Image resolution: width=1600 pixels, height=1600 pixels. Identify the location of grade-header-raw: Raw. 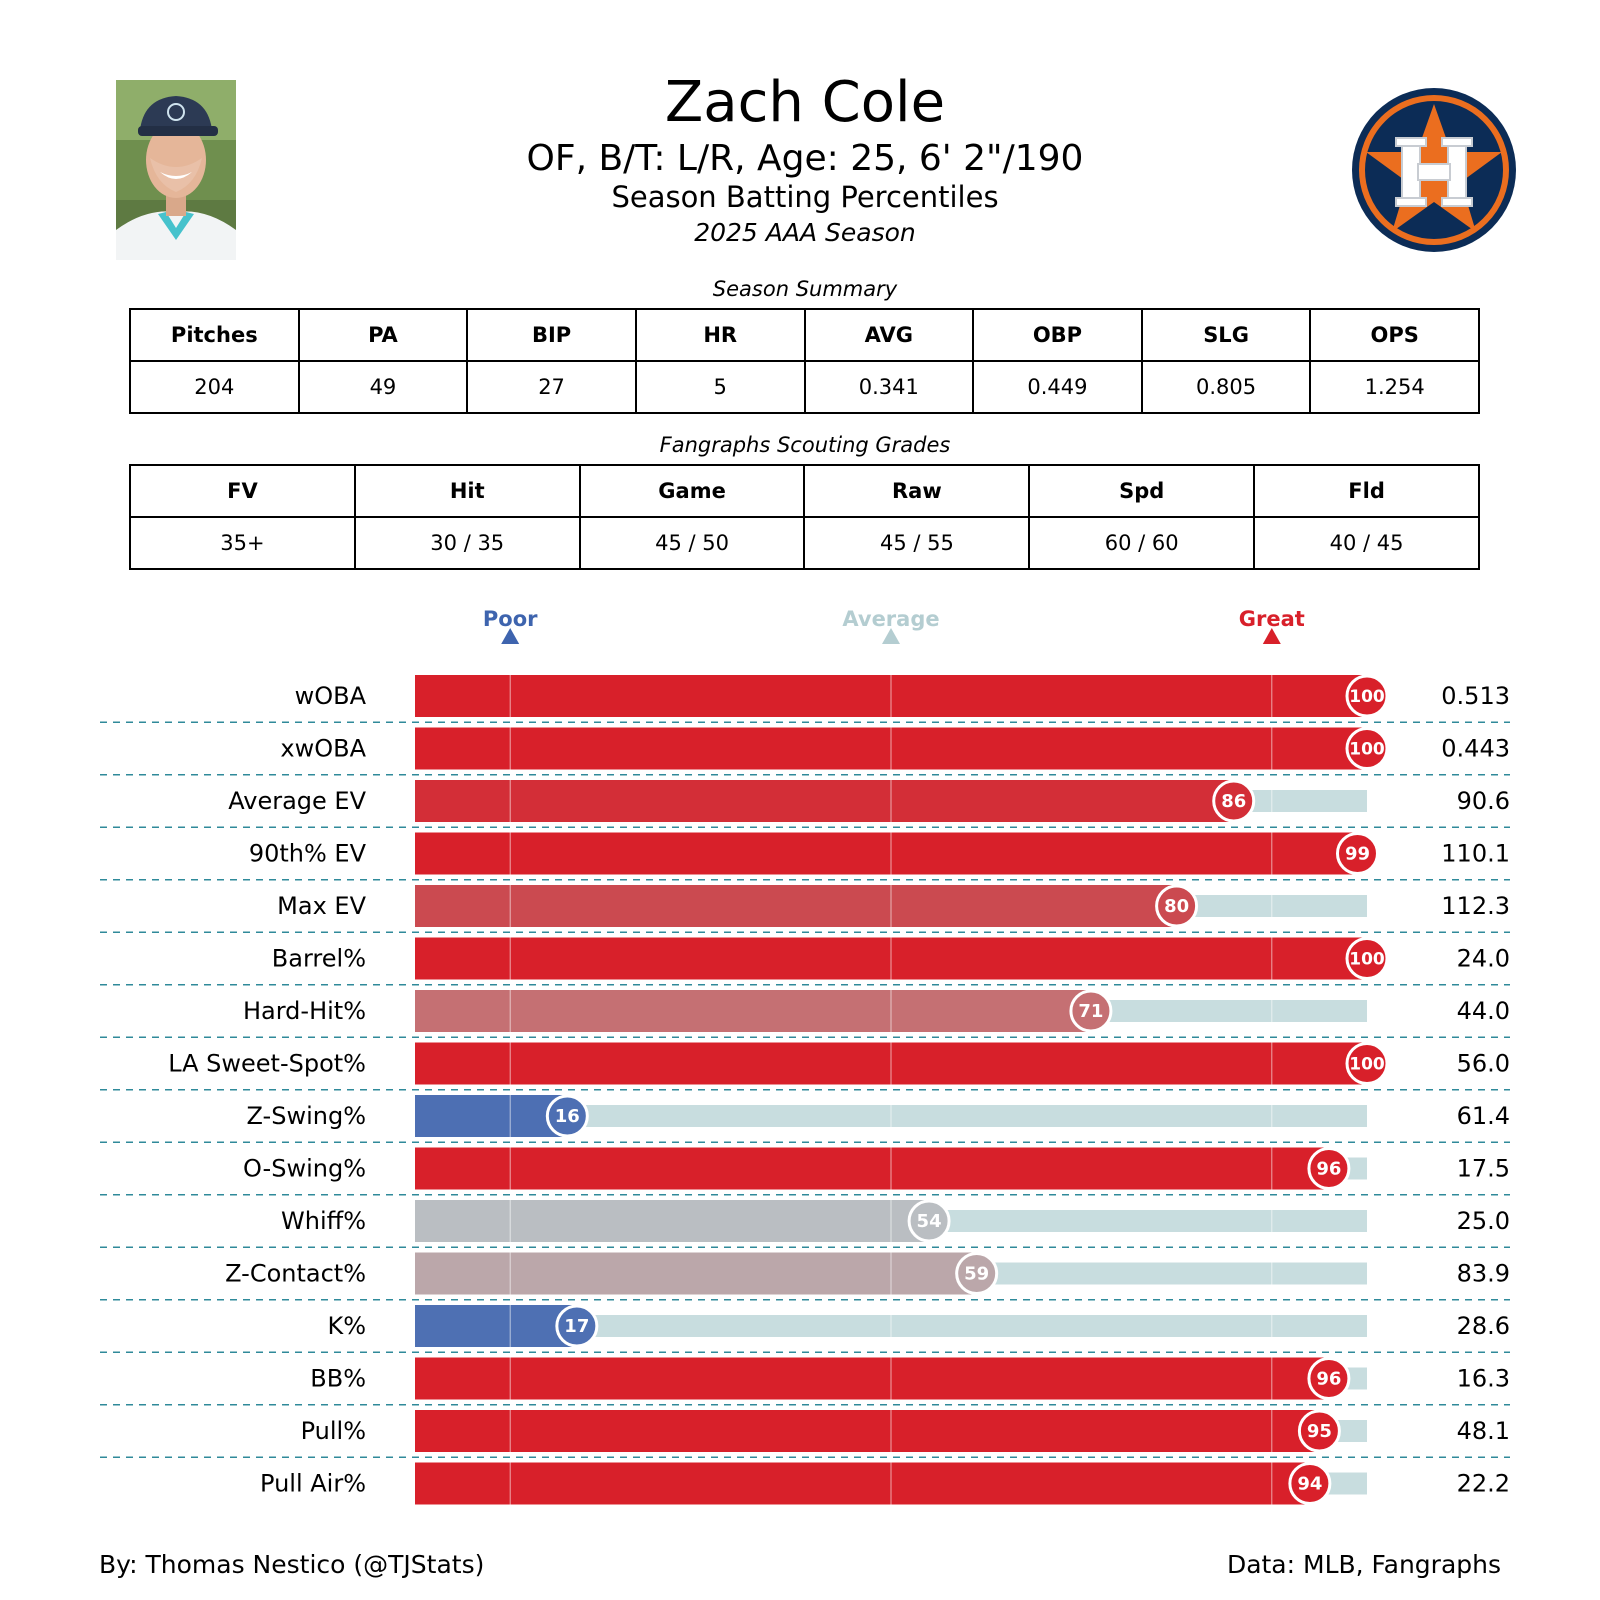
(917, 491).